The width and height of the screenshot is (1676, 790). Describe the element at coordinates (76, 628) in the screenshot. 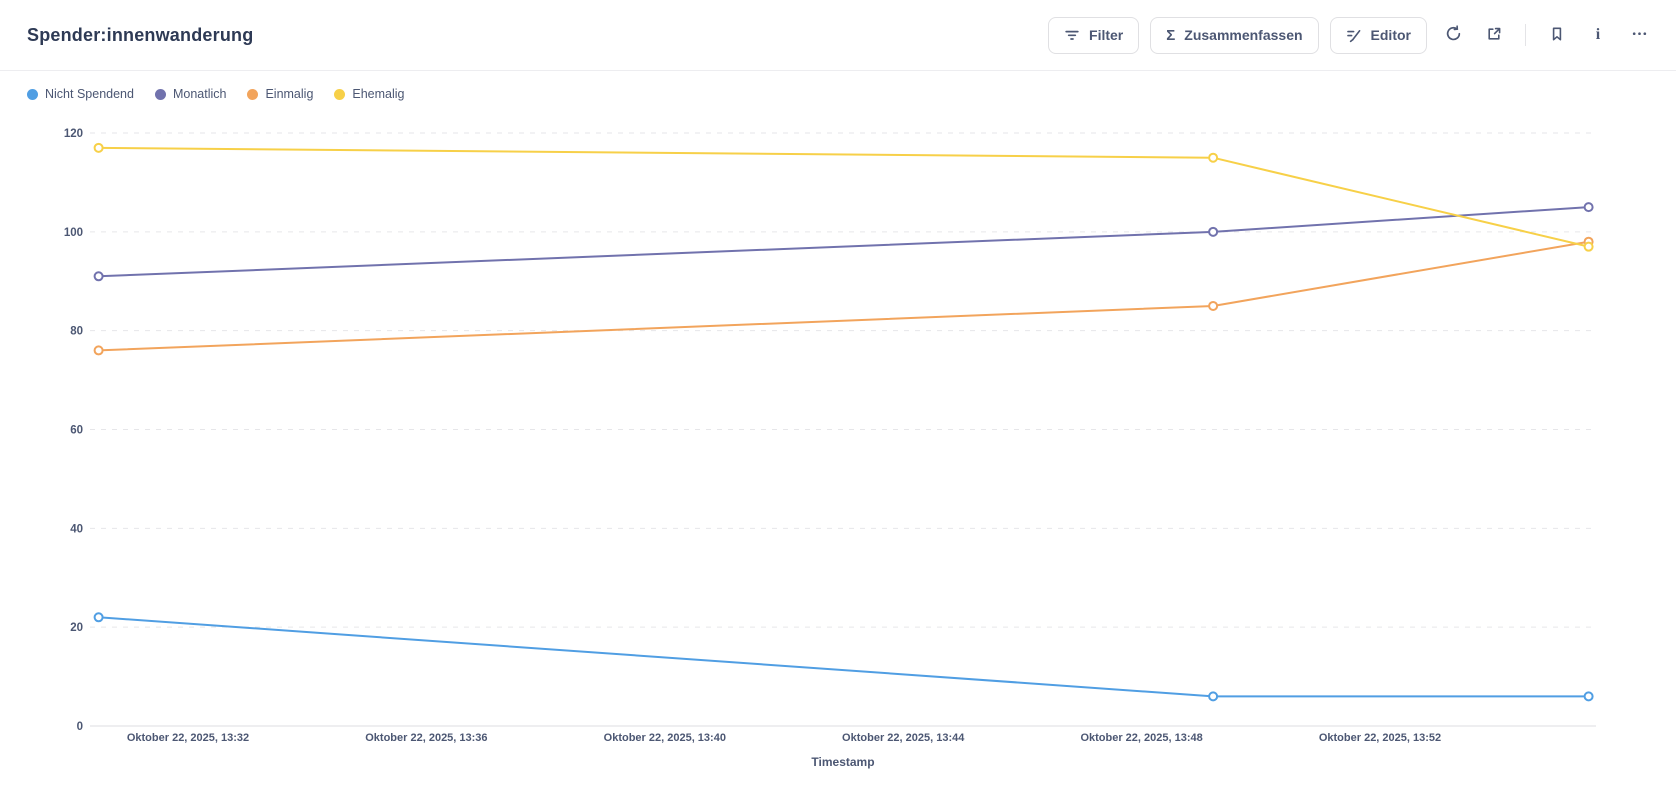

I see `y-axis-tick-label: 20` at that location.